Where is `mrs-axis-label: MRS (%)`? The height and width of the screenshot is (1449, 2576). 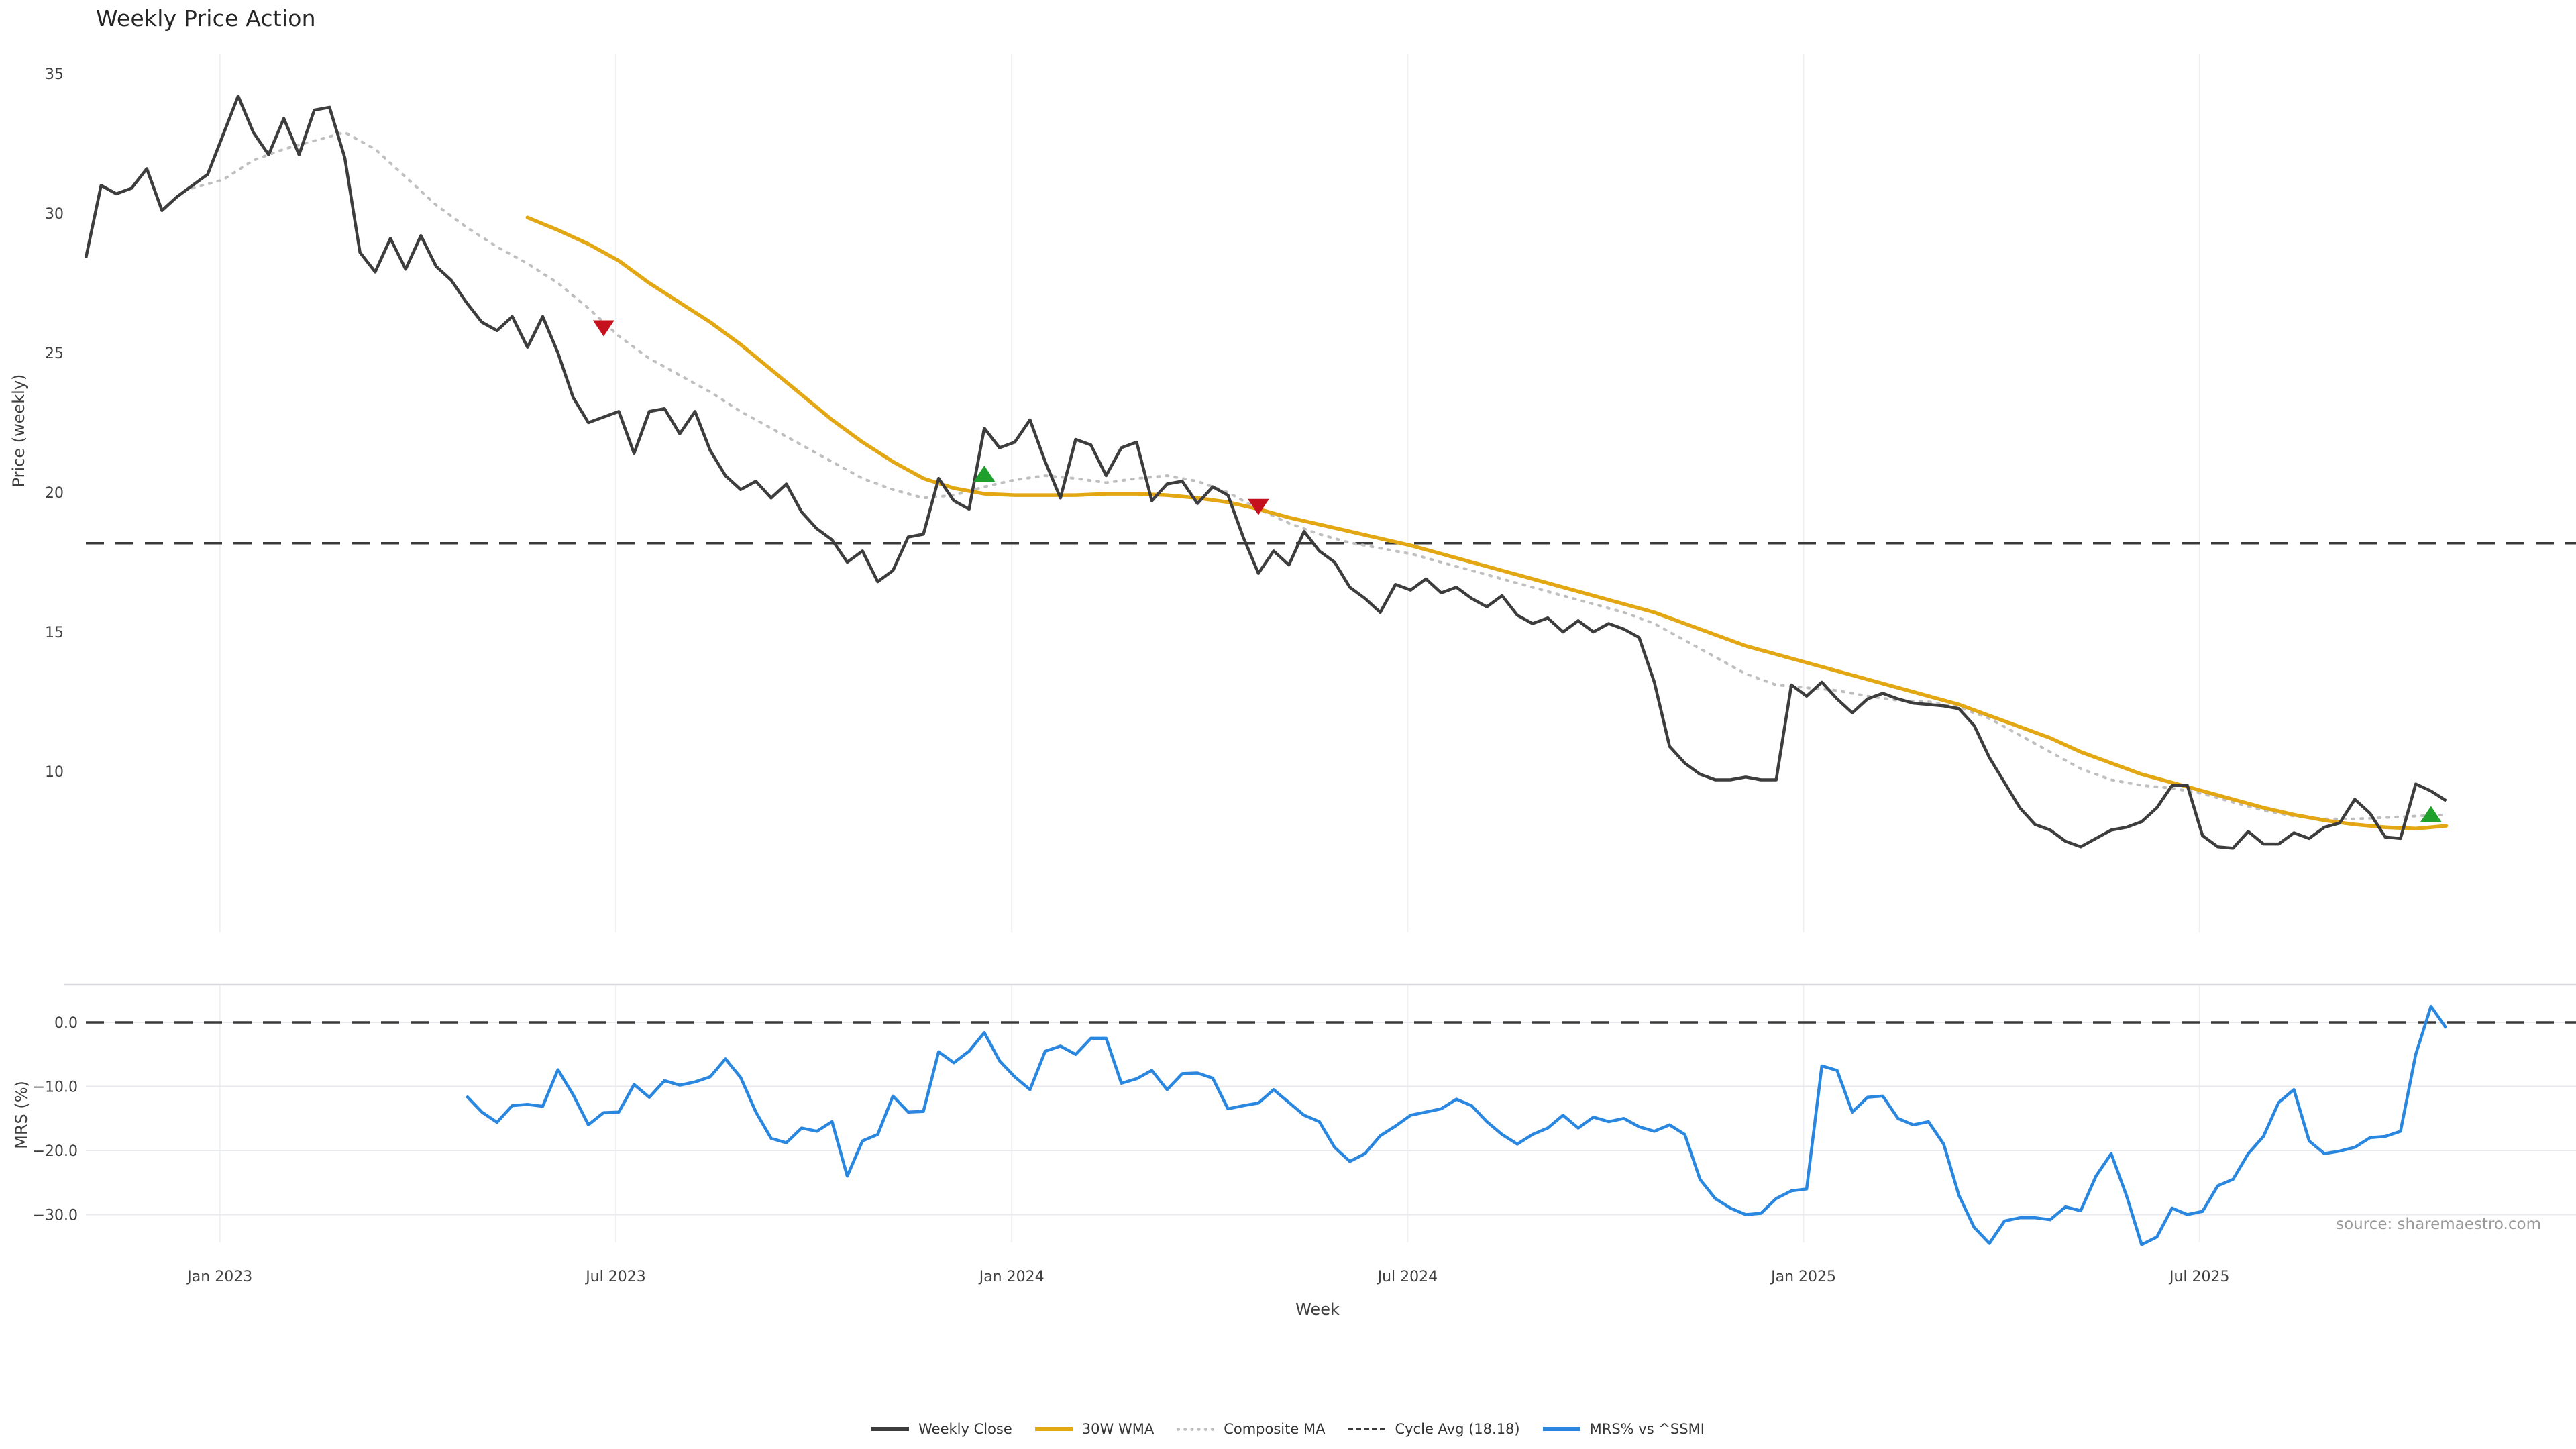 mrs-axis-label: MRS (%) is located at coordinates (21, 1115).